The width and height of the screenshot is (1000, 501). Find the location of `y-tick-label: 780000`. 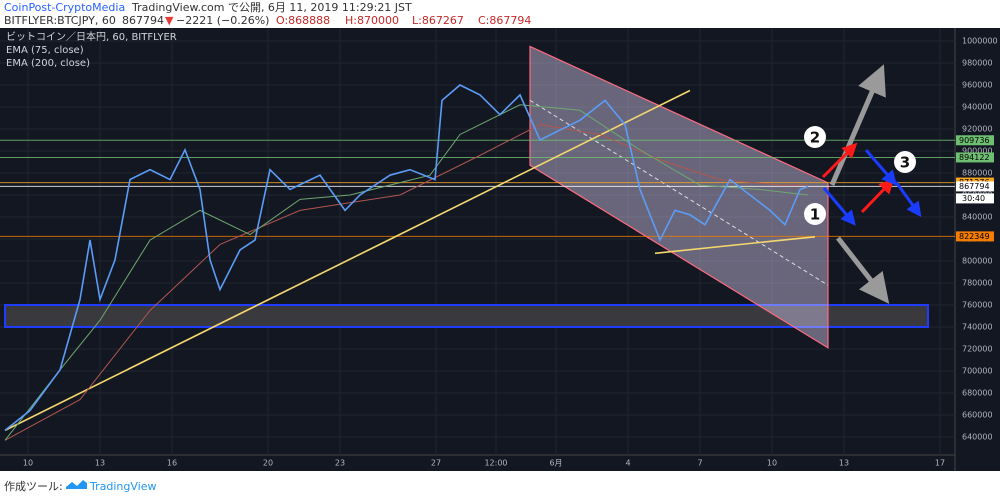

y-tick-label: 780000 is located at coordinates (977, 282).